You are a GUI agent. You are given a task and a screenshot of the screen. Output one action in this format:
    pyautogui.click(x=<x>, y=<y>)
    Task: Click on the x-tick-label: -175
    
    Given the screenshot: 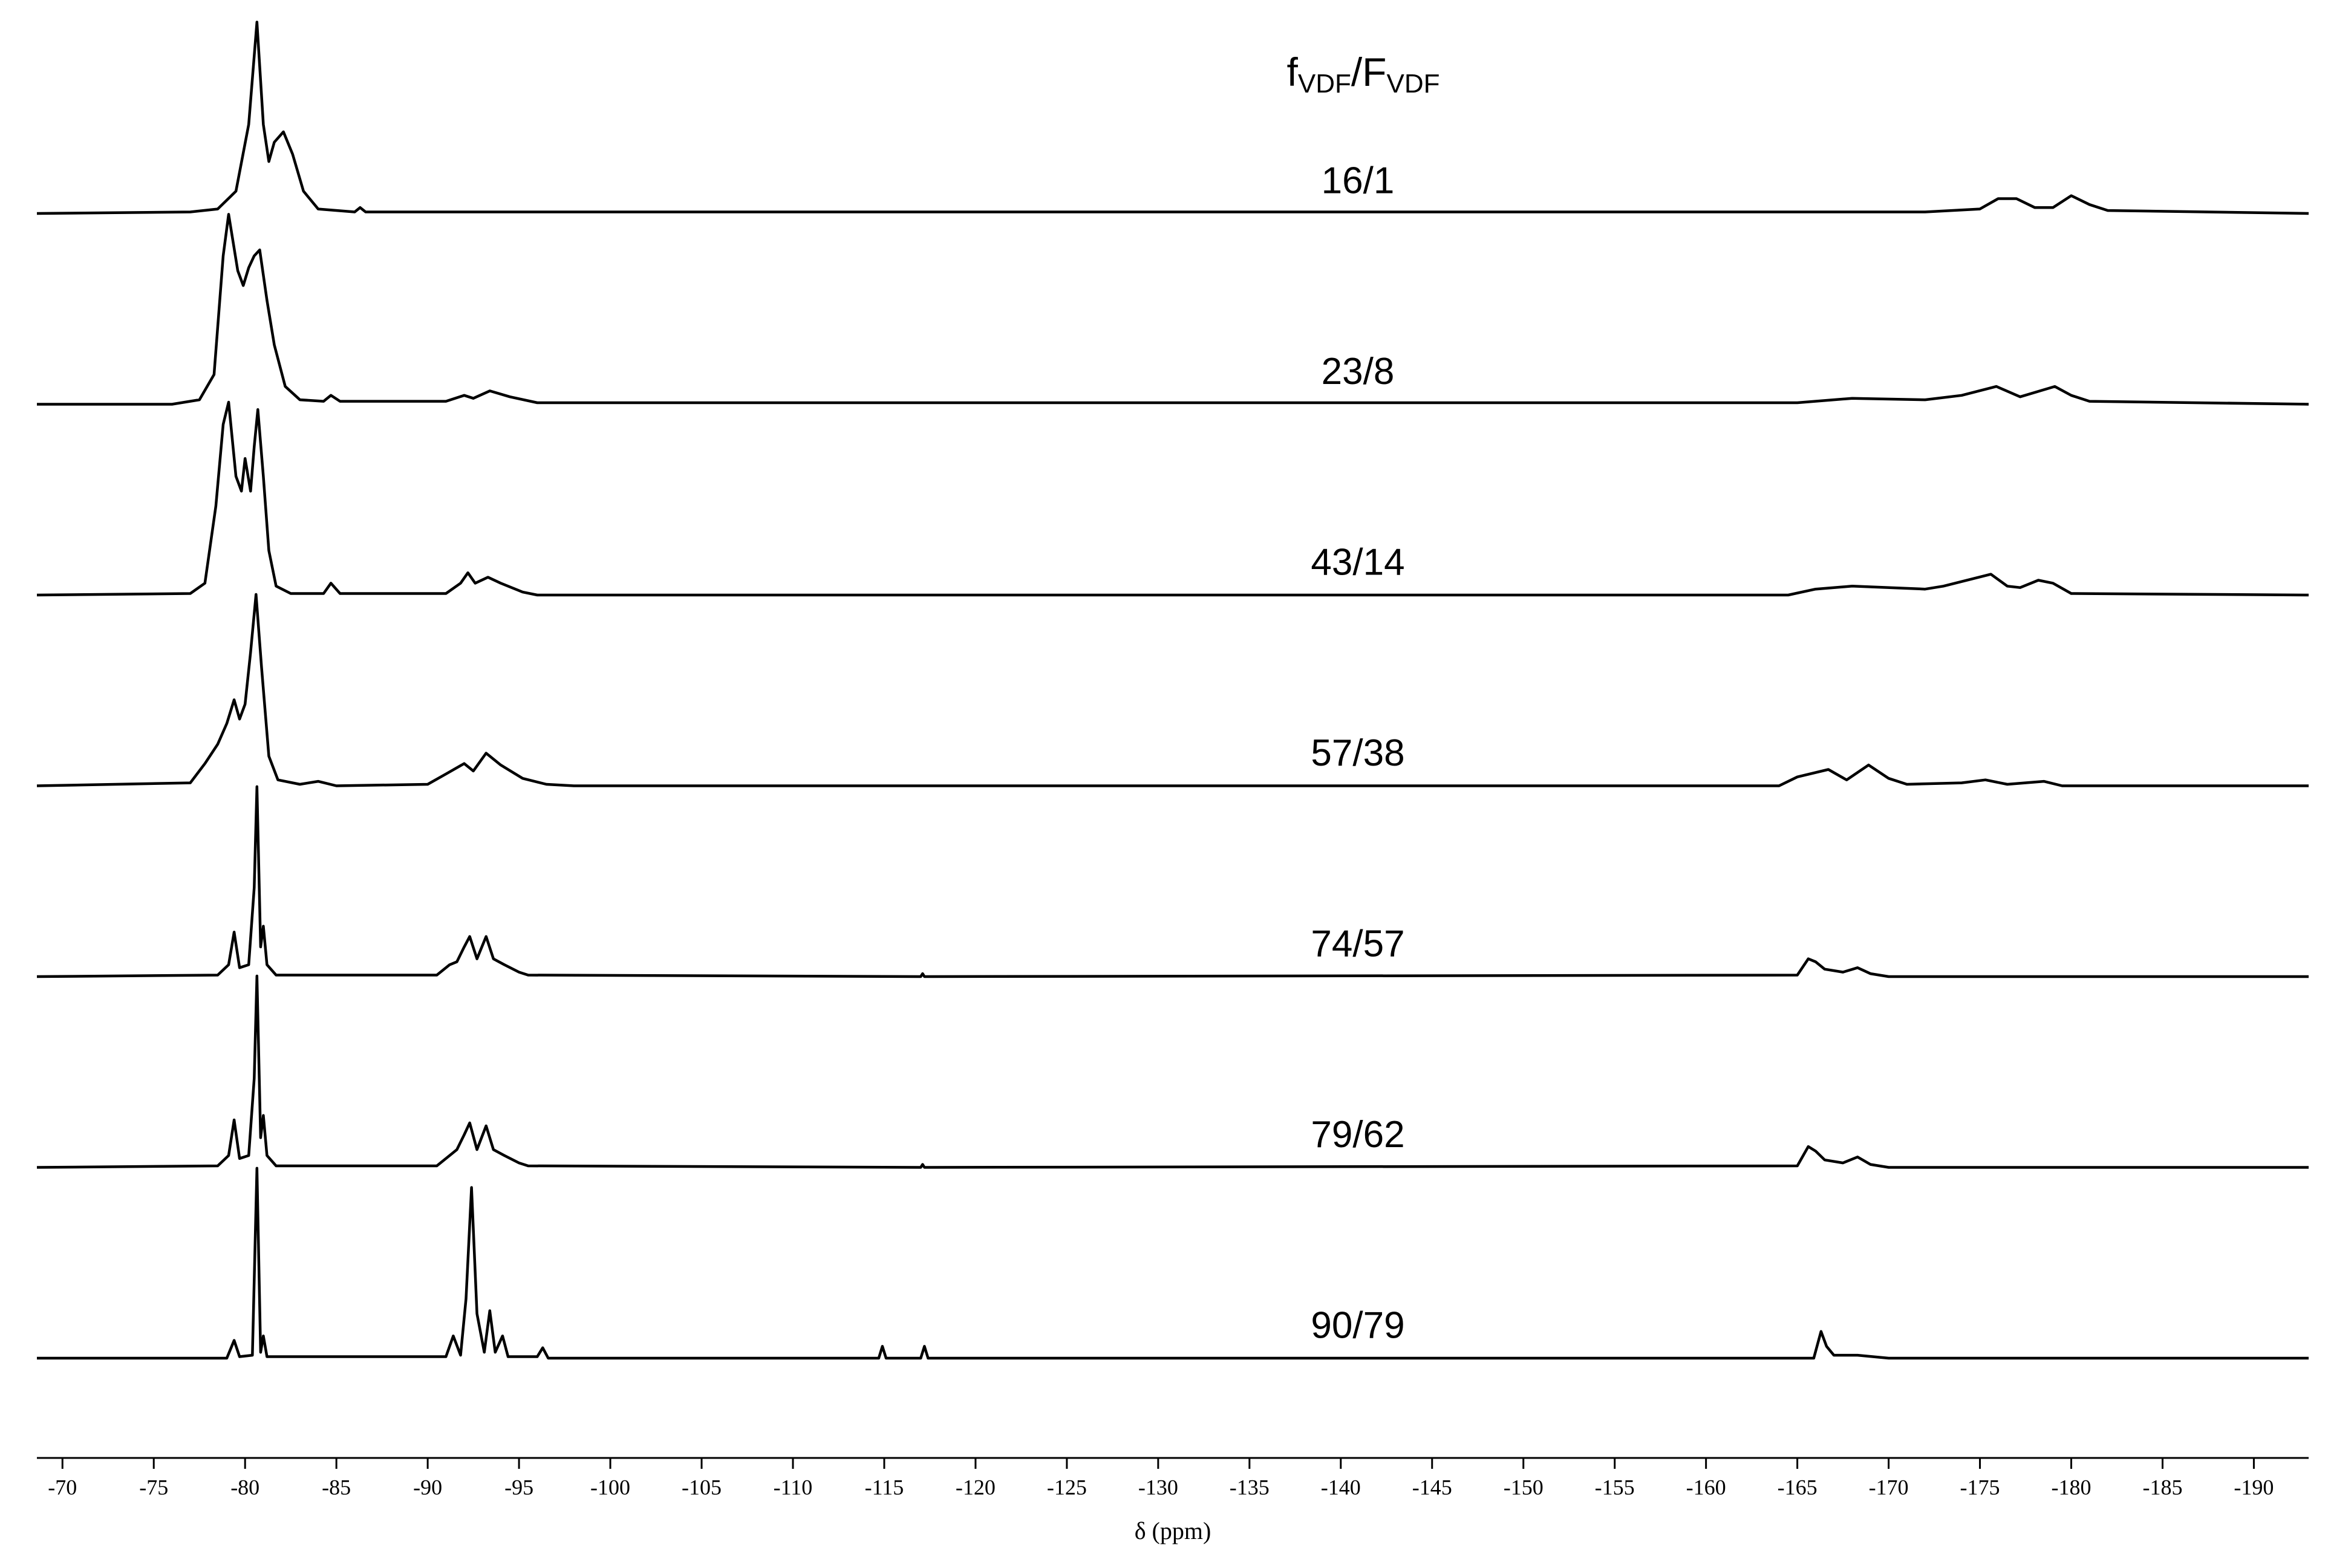 What is the action you would take?
    pyautogui.click(x=1980, y=1487)
    